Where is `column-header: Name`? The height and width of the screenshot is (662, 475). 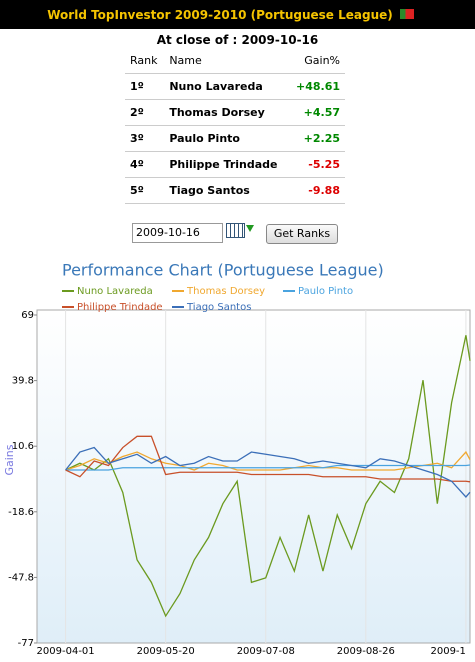 column-header: Name is located at coordinates (226, 61).